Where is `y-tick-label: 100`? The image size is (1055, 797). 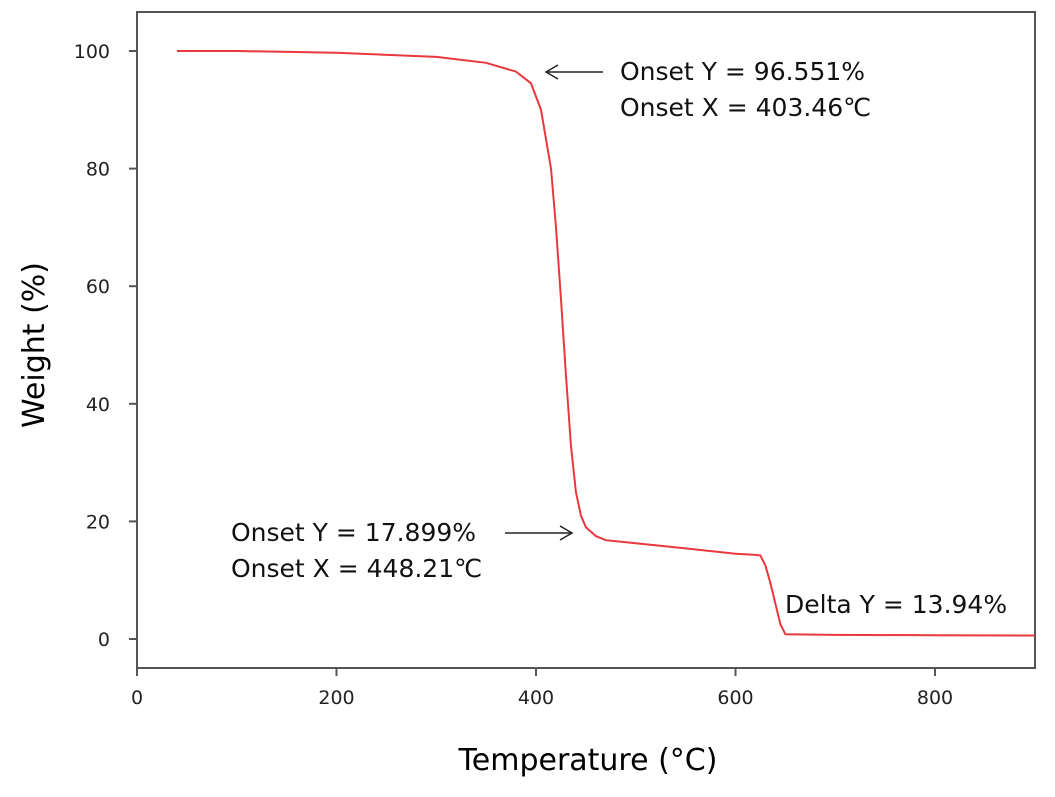
y-tick-label: 100 is located at coordinates (92, 52).